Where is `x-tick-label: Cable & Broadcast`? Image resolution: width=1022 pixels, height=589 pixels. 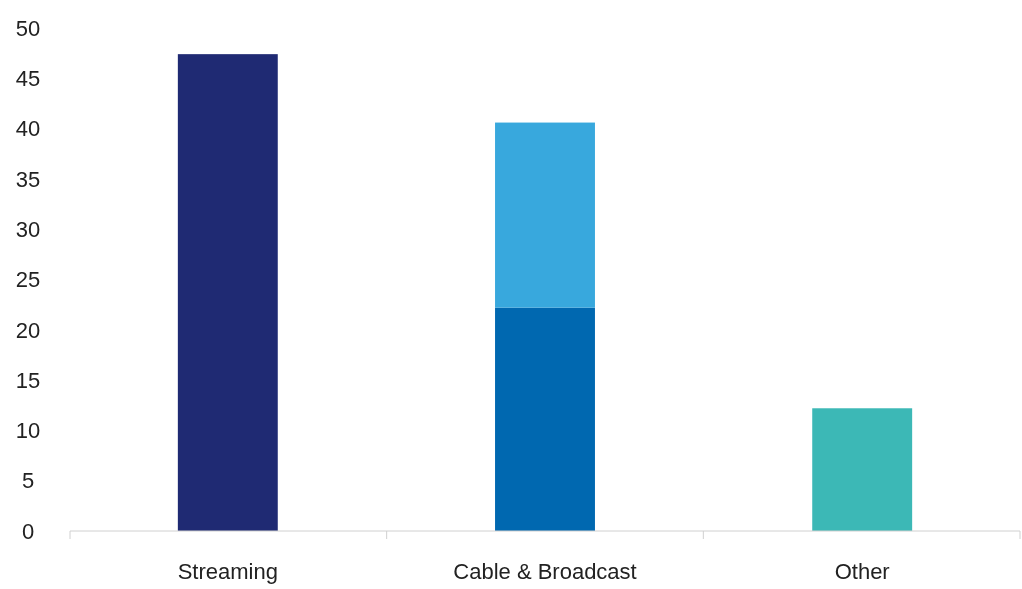 x-tick-label: Cable & Broadcast is located at coordinates (545, 571).